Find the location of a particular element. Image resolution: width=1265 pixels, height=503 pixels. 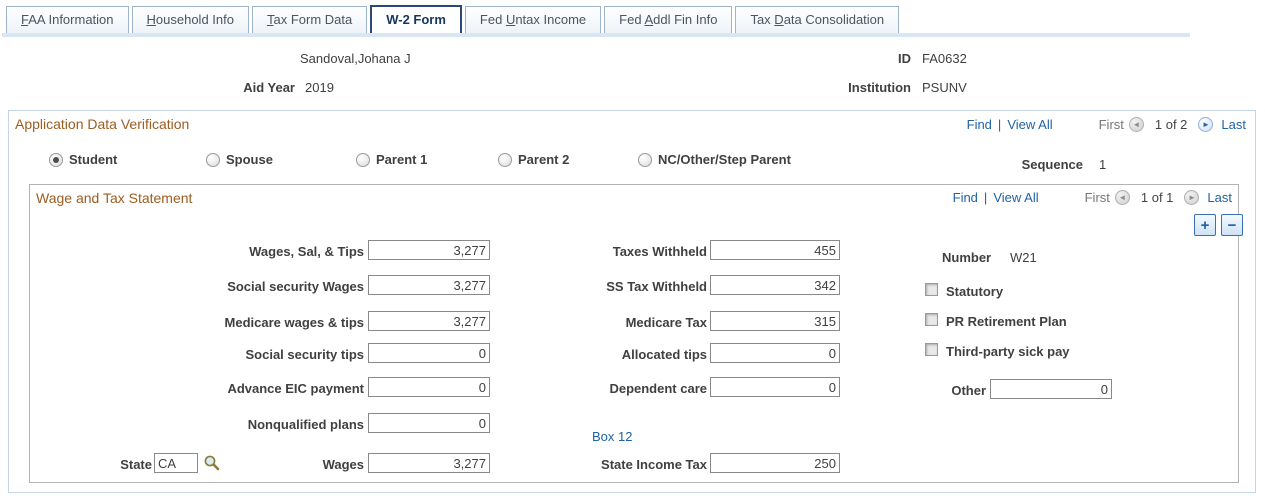

box-12-link: Box 12 is located at coordinates (612, 436).